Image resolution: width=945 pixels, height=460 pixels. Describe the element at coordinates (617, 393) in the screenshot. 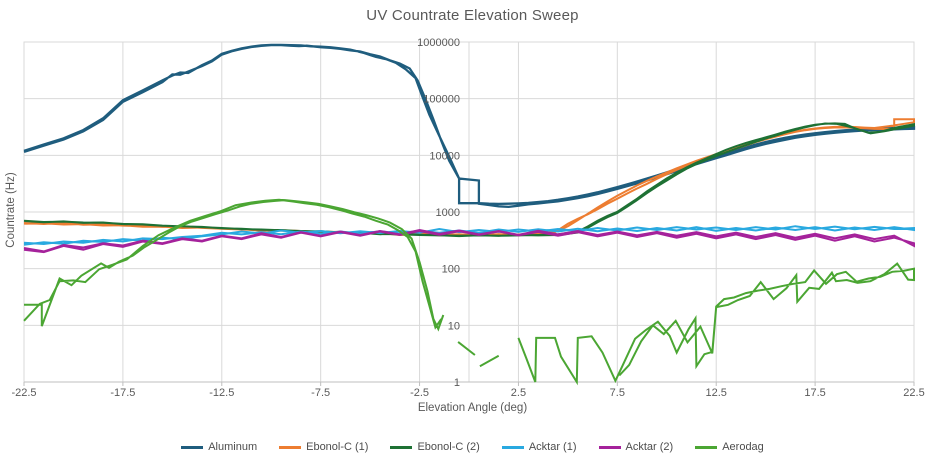

I see `x-tick-label: 7.5` at that location.